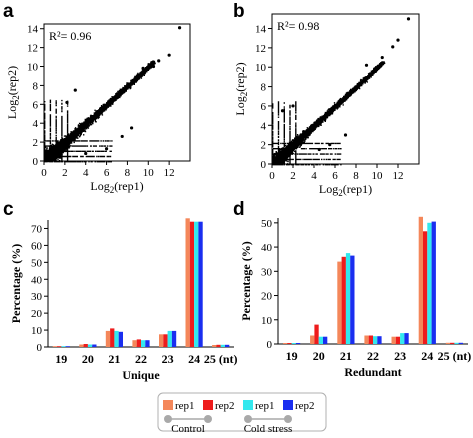 Image resolution: width=473 pixels, height=438 pixels. What do you see at coordinates (372, 372) in the screenshot?
I see `x-axis-label: Redundant` at bounding box center [372, 372].